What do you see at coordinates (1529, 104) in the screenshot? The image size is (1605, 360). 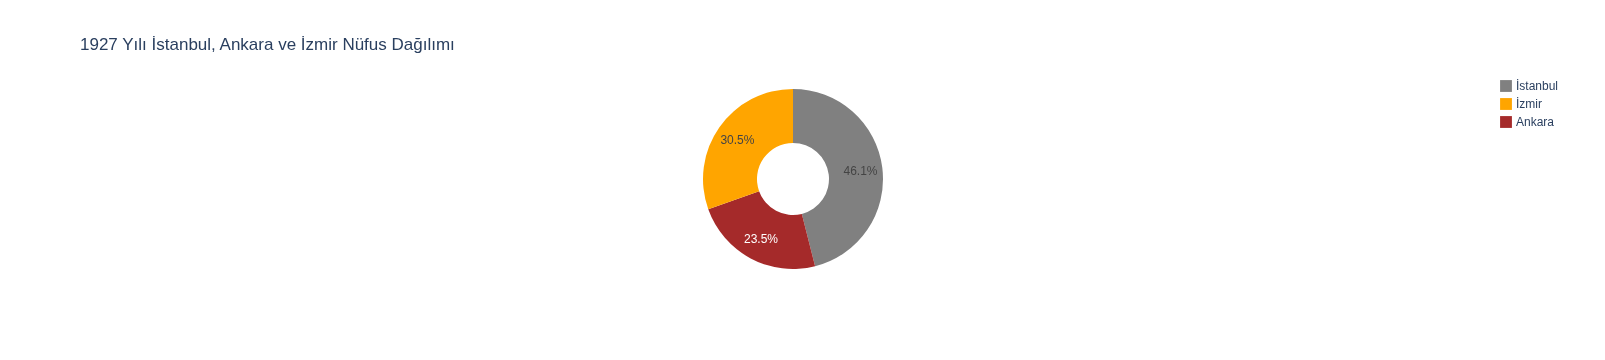 I see `legend-label: İzmir` at bounding box center [1529, 104].